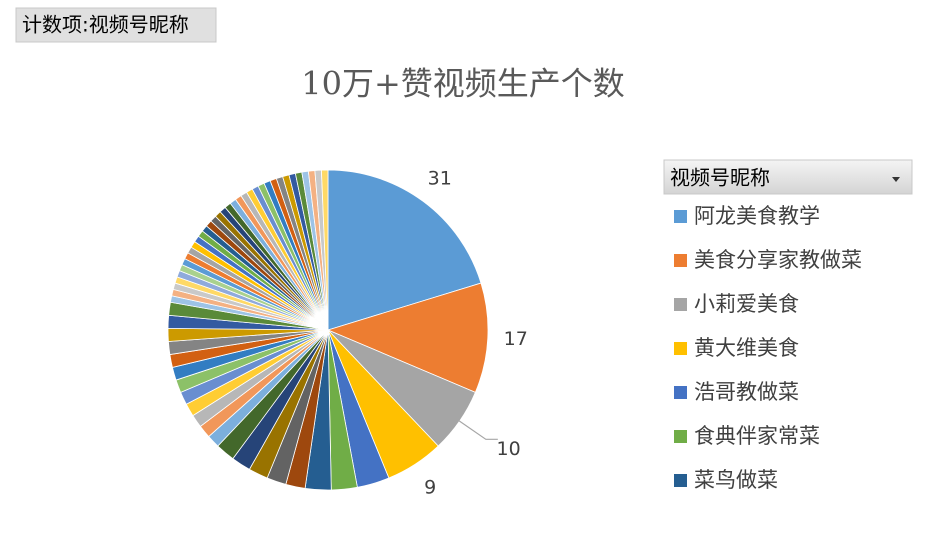 The height and width of the screenshot is (533, 928). I want to click on data-label: 31, so click(440, 178).